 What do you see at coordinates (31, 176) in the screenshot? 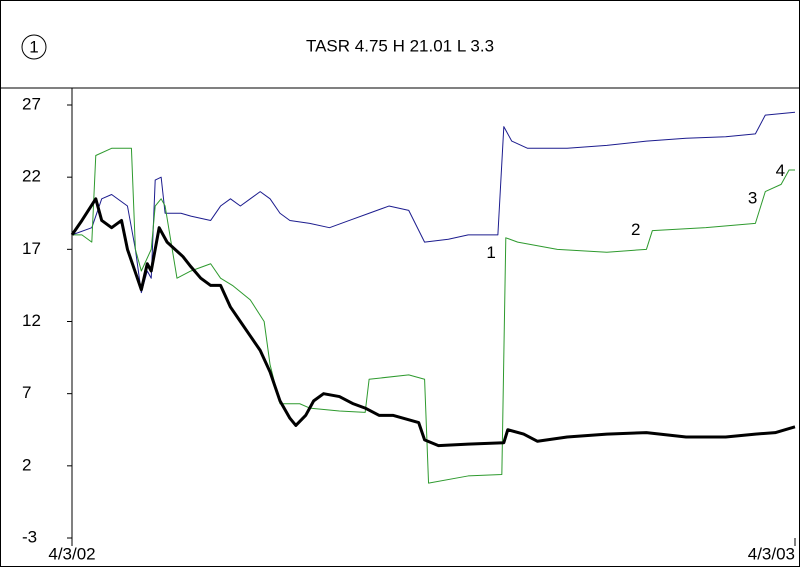
I see `y-tick-label: 22` at bounding box center [31, 176].